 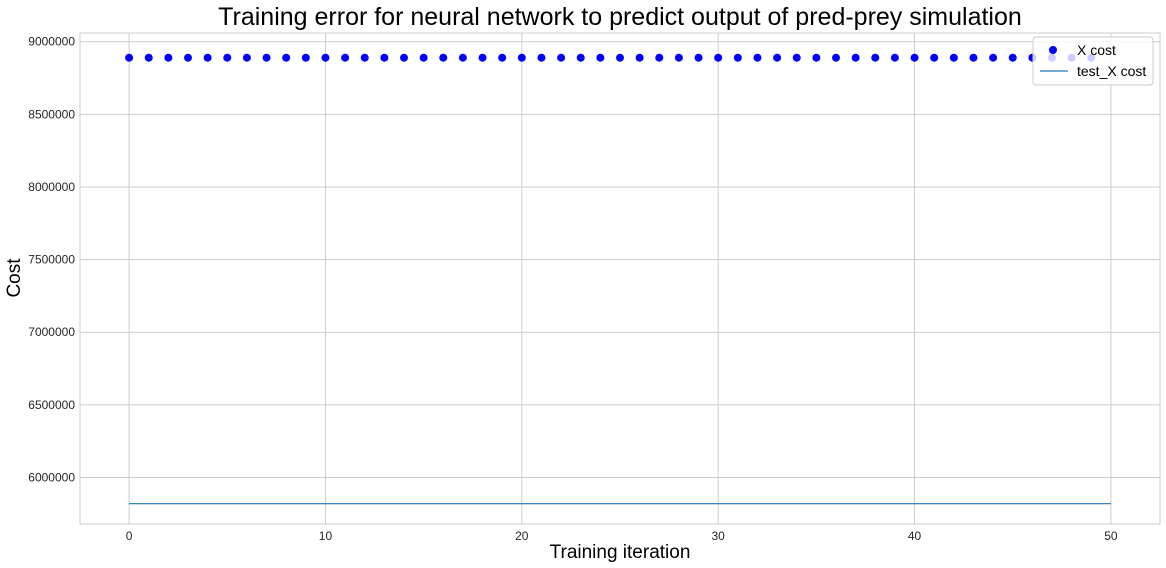 I want to click on x-tick-label: 10, so click(x=326, y=536).